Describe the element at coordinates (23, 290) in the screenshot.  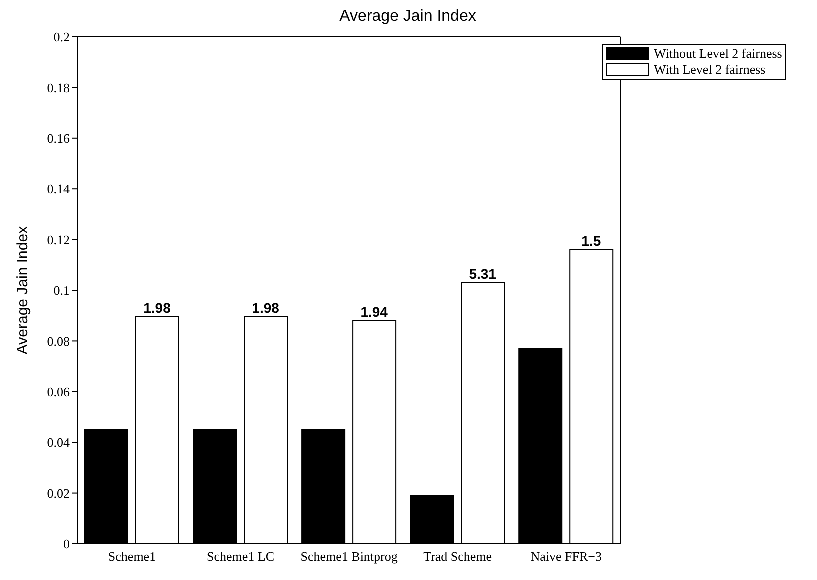
I see `y-axis-title: Average Jain Index` at that location.